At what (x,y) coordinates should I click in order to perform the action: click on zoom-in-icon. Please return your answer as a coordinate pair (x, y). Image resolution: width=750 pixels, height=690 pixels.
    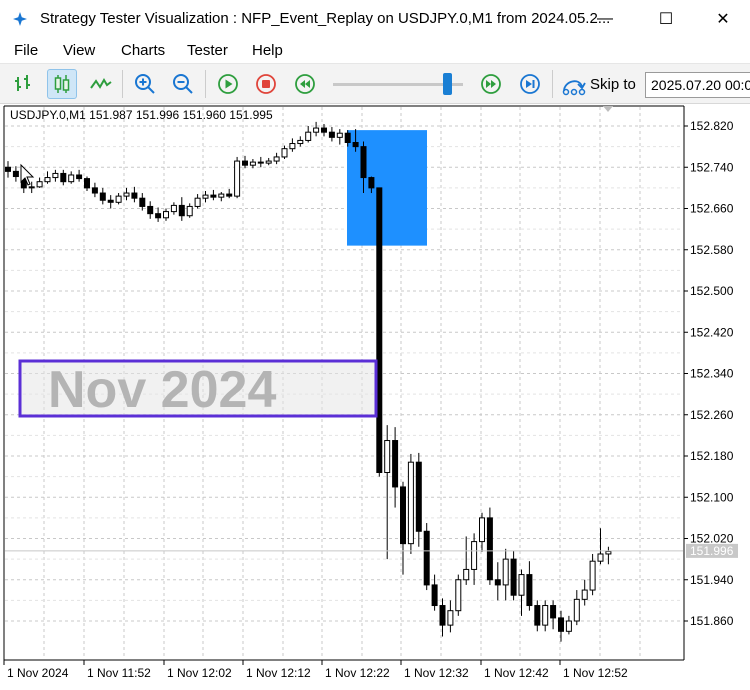
    Looking at the image, I should click on (145, 84).